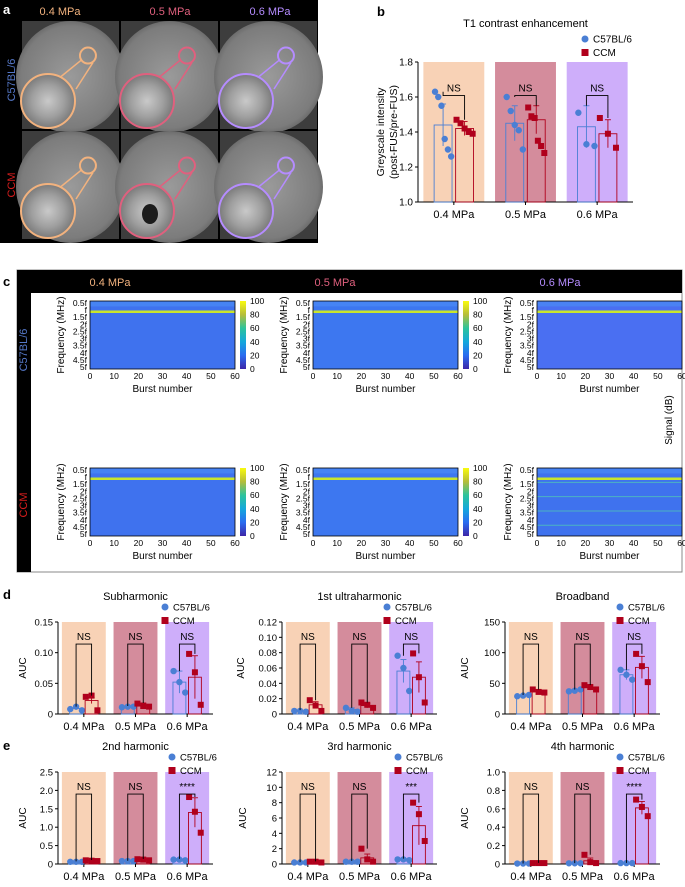  I want to click on spectrogram-top-band, so click(609, 471).